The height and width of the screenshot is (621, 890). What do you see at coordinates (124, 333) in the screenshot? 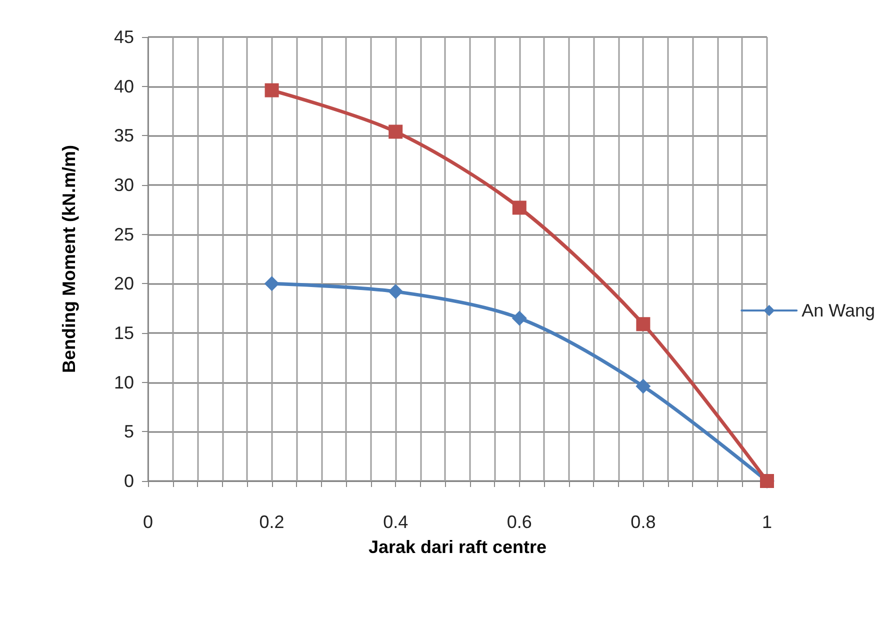
I see `y-tick-label: 15` at bounding box center [124, 333].